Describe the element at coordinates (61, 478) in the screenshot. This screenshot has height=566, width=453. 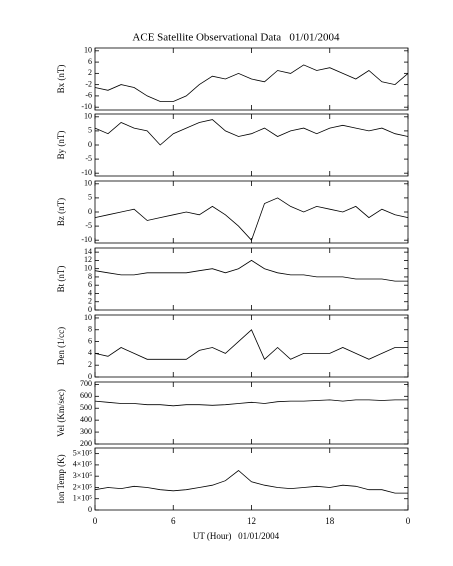
I see `y-axis-label: Ion Temp (K)` at that location.